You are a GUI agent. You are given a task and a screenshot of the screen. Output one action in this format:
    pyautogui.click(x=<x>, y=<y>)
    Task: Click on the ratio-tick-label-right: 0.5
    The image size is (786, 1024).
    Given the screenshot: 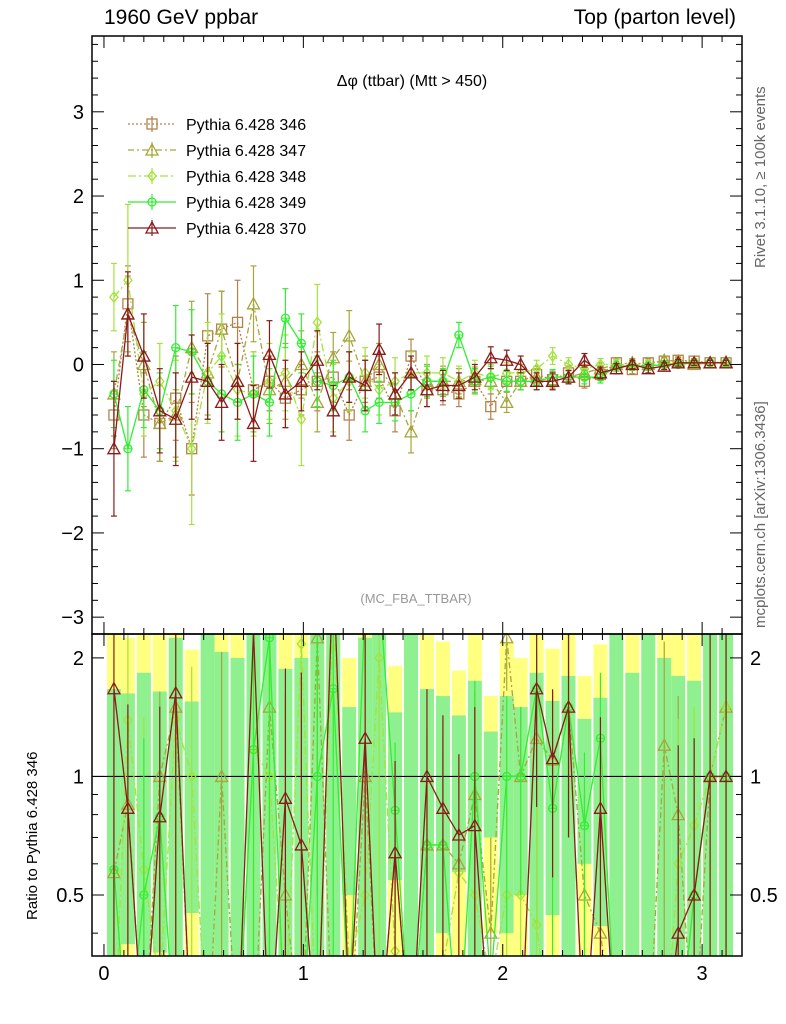 What is the action you would take?
    pyautogui.click(x=764, y=896)
    